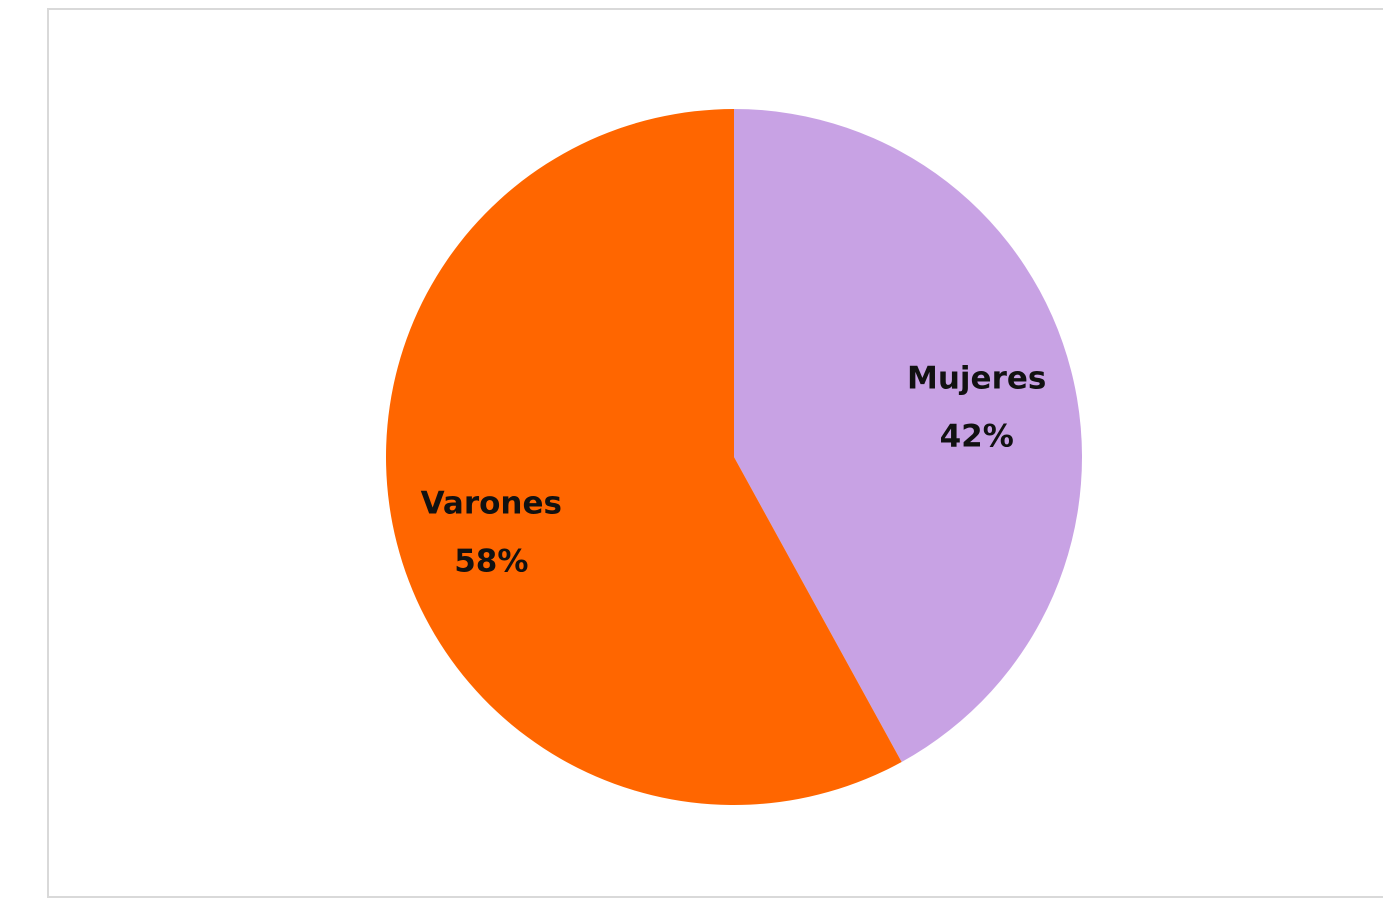  What do you see at coordinates (491, 561) in the screenshot?
I see `slice-value-varones: 58%` at bounding box center [491, 561].